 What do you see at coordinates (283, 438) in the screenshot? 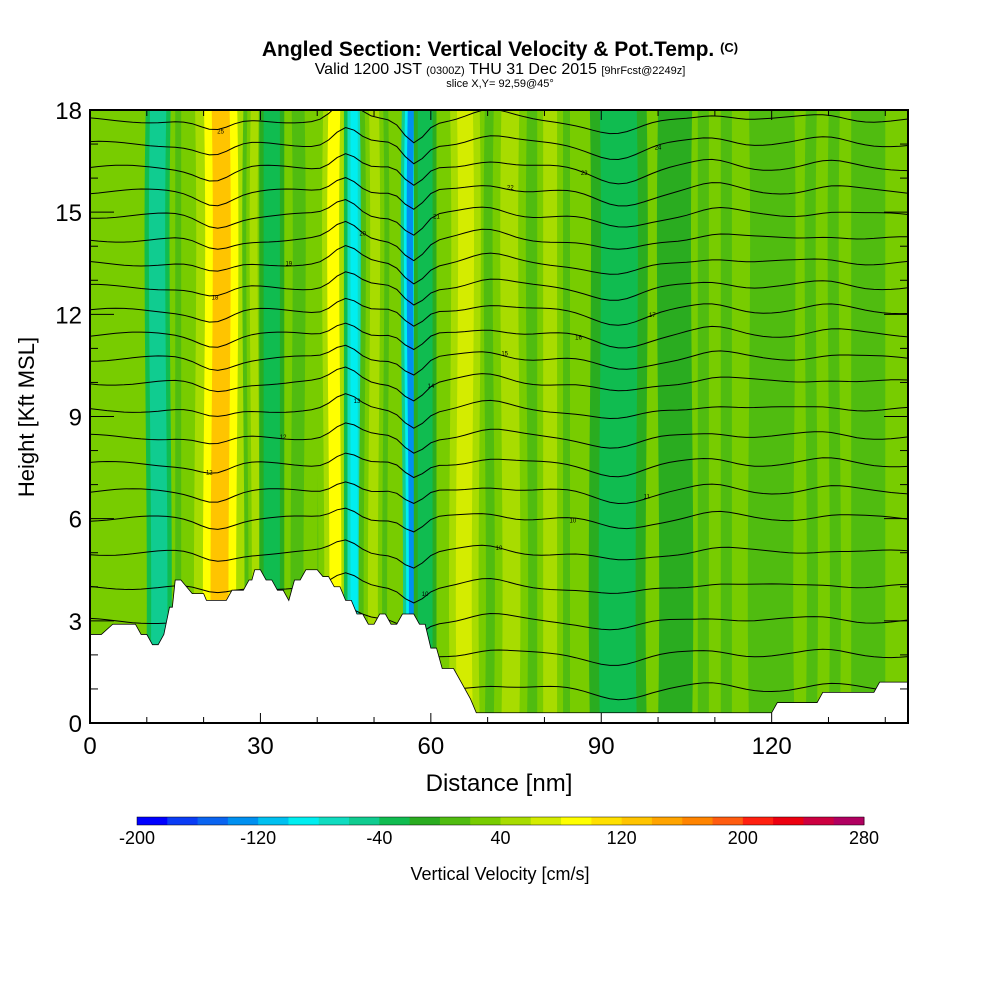
I see `theta-contour-label-8: 12` at bounding box center [283, 438].